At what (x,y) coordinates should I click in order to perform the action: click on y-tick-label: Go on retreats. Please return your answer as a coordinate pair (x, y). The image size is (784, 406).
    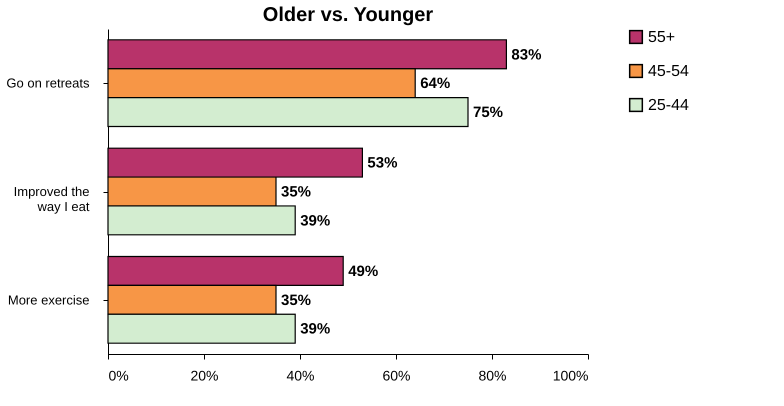
    Looking at the image, I should click on (48, 83).